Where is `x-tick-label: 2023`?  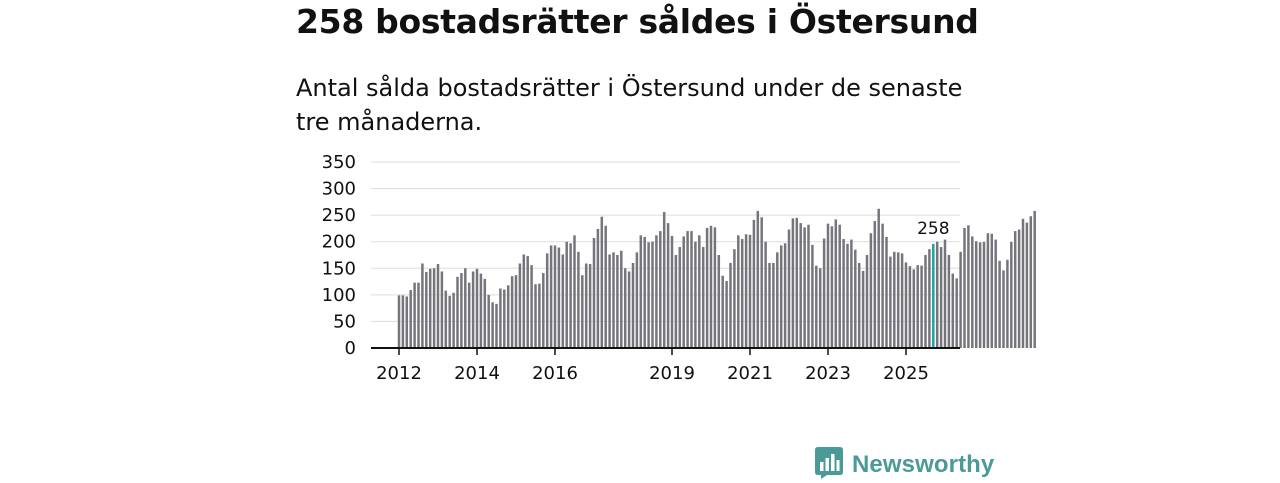
x-tick-label: 2023 is located at coordinates (828, 373).